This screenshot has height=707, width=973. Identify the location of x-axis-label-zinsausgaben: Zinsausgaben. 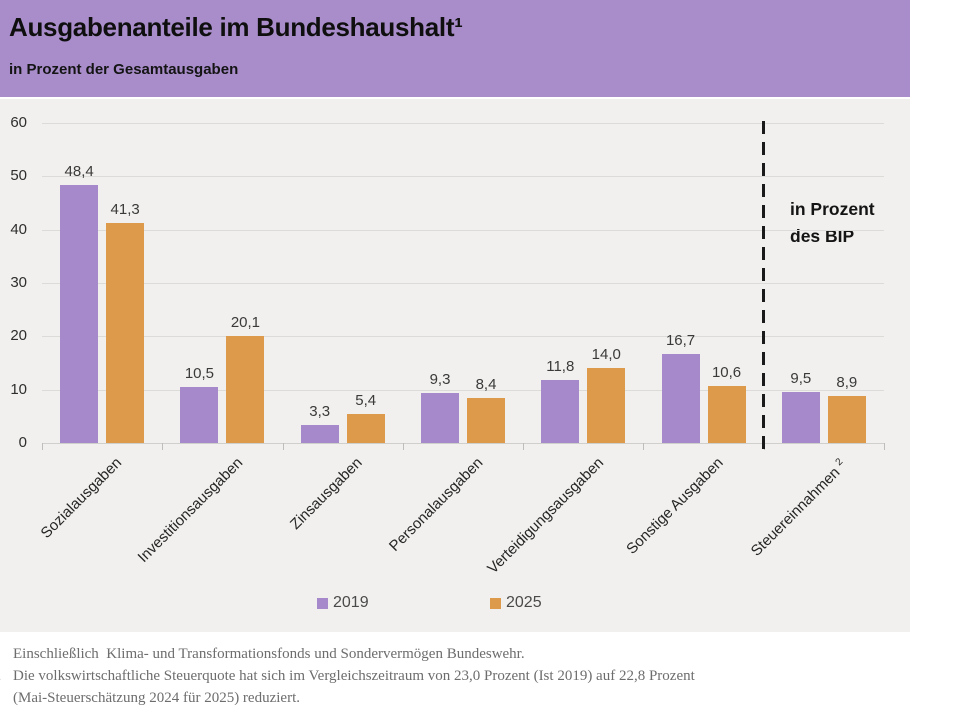
(327, 493).